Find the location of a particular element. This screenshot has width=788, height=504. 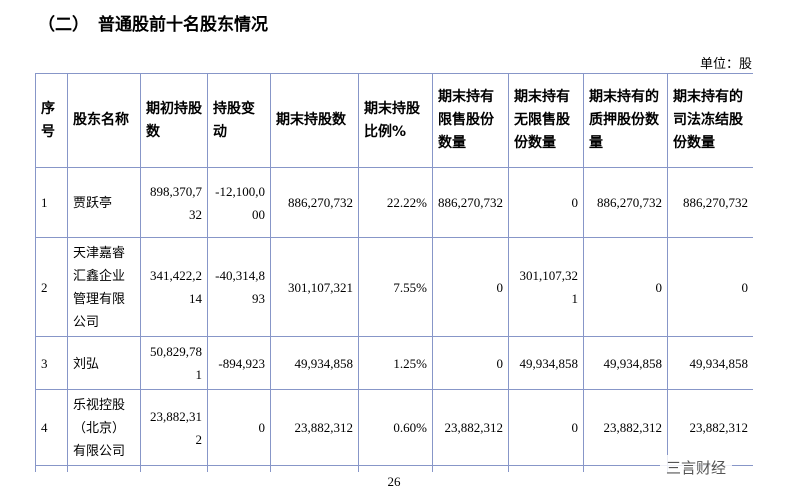

header-cell: 期末持股比例% is located at coordinates (395, 120).